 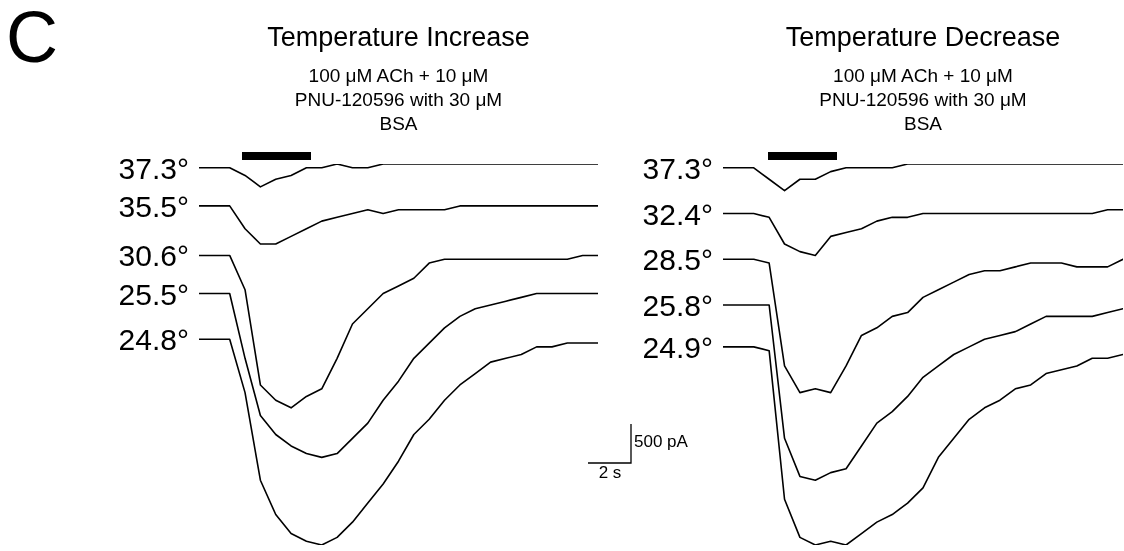 I want to click on chart-title: Temperature Increase, so click(x=398, y=37).